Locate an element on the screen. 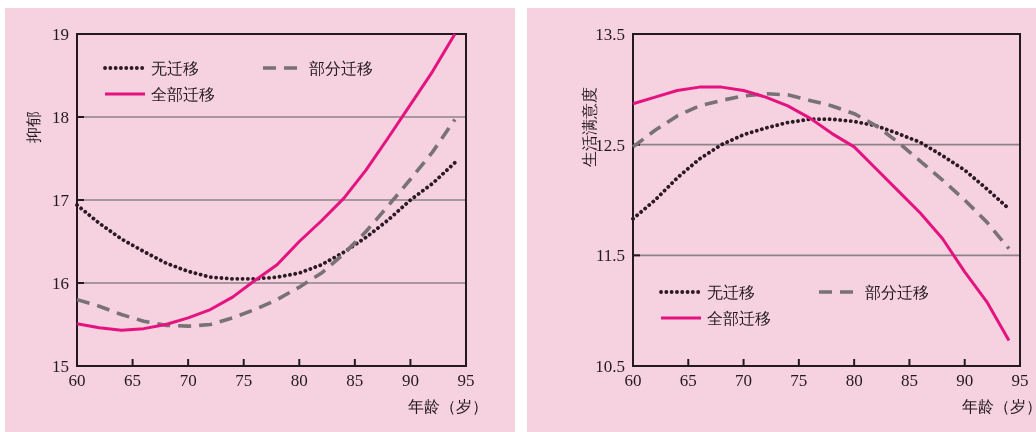  y-tick-label: 15 is located at coordinates (60, 366).